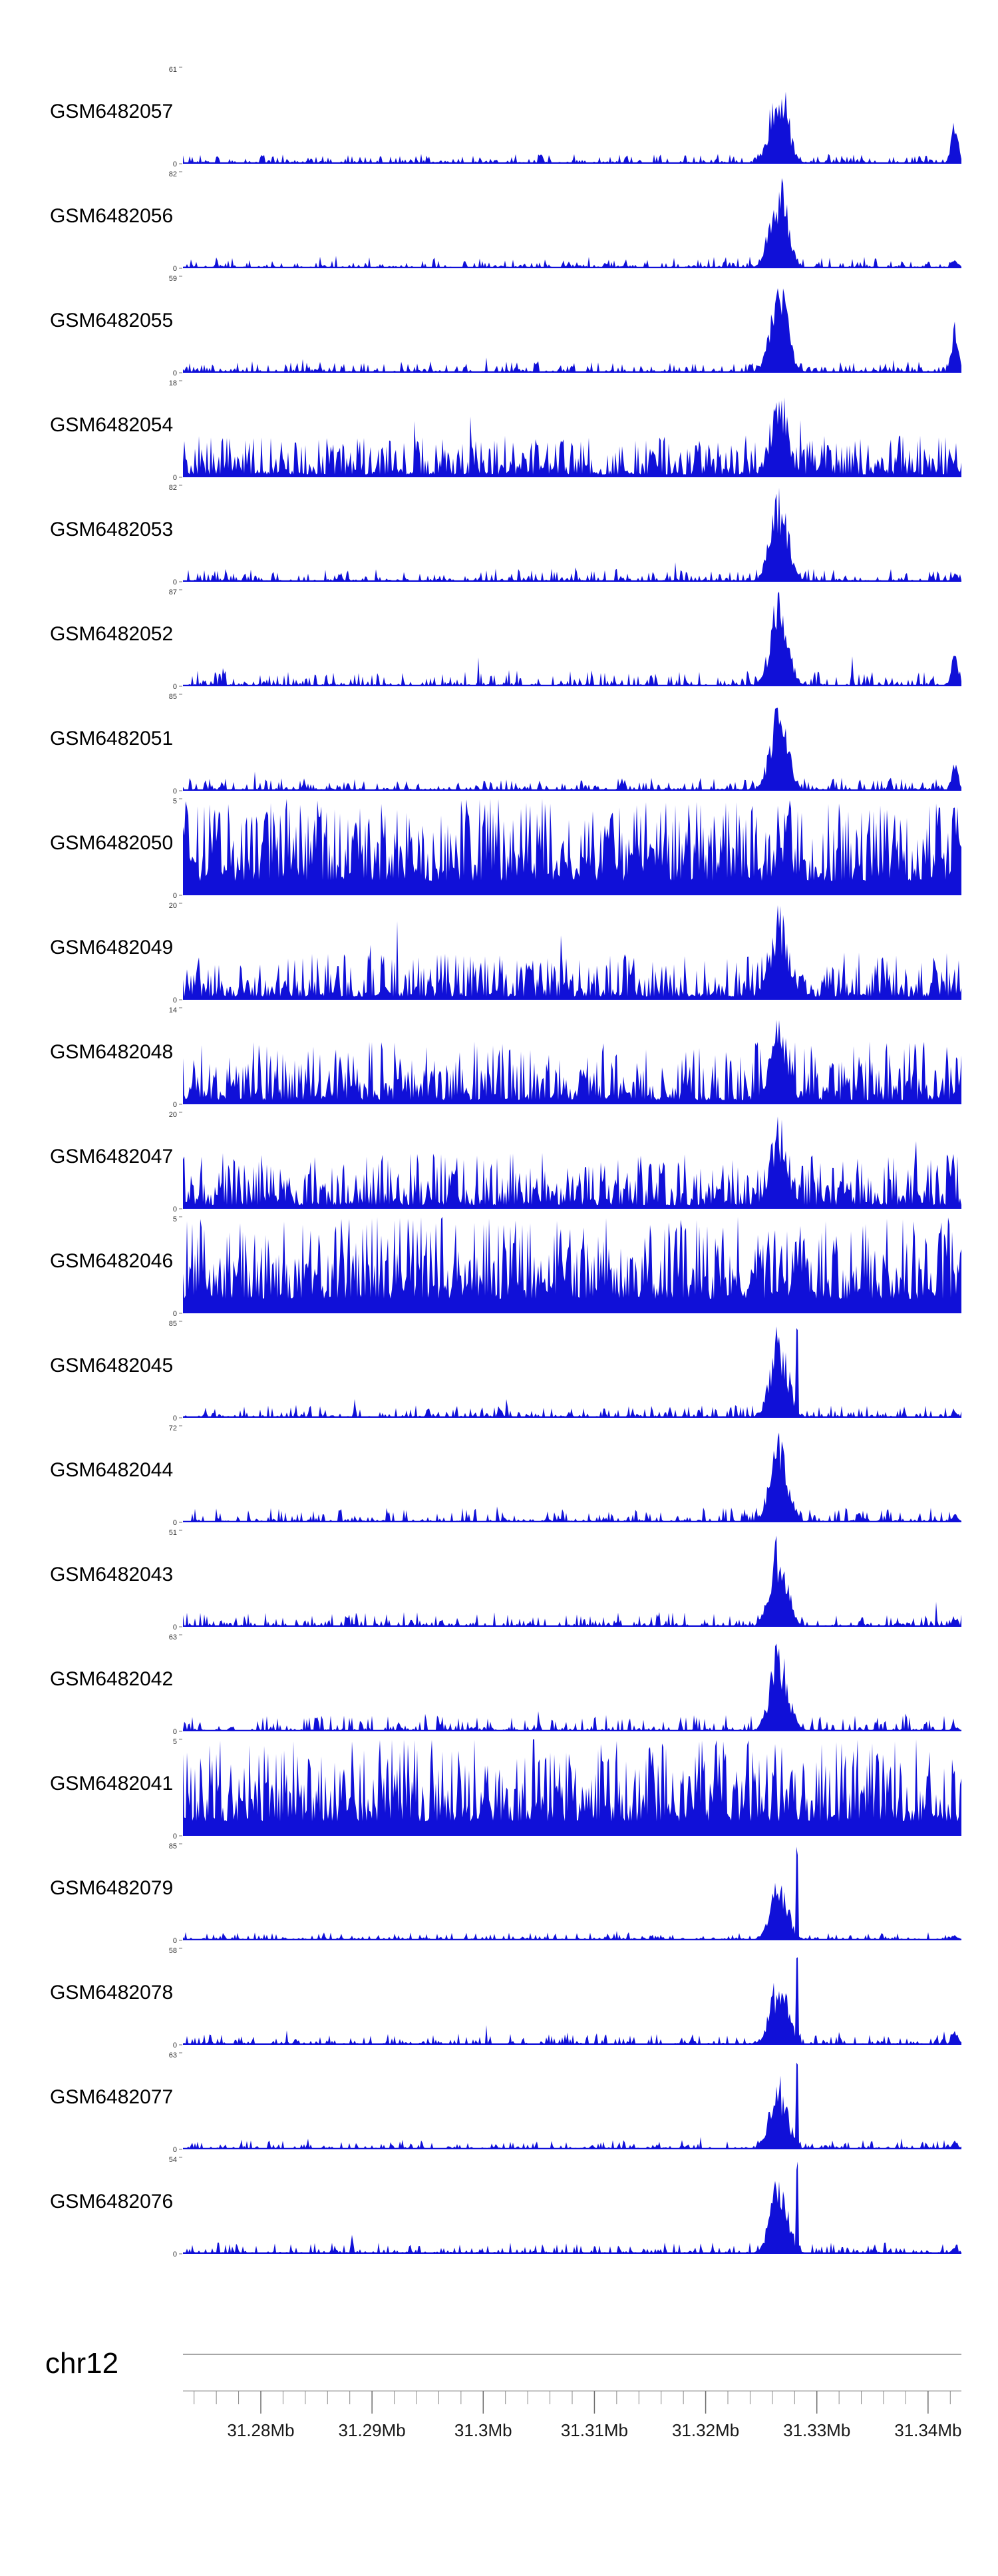 The image size is (998, 2576). I want to click on coverage-plot: 72 0, so click(565, 1475).